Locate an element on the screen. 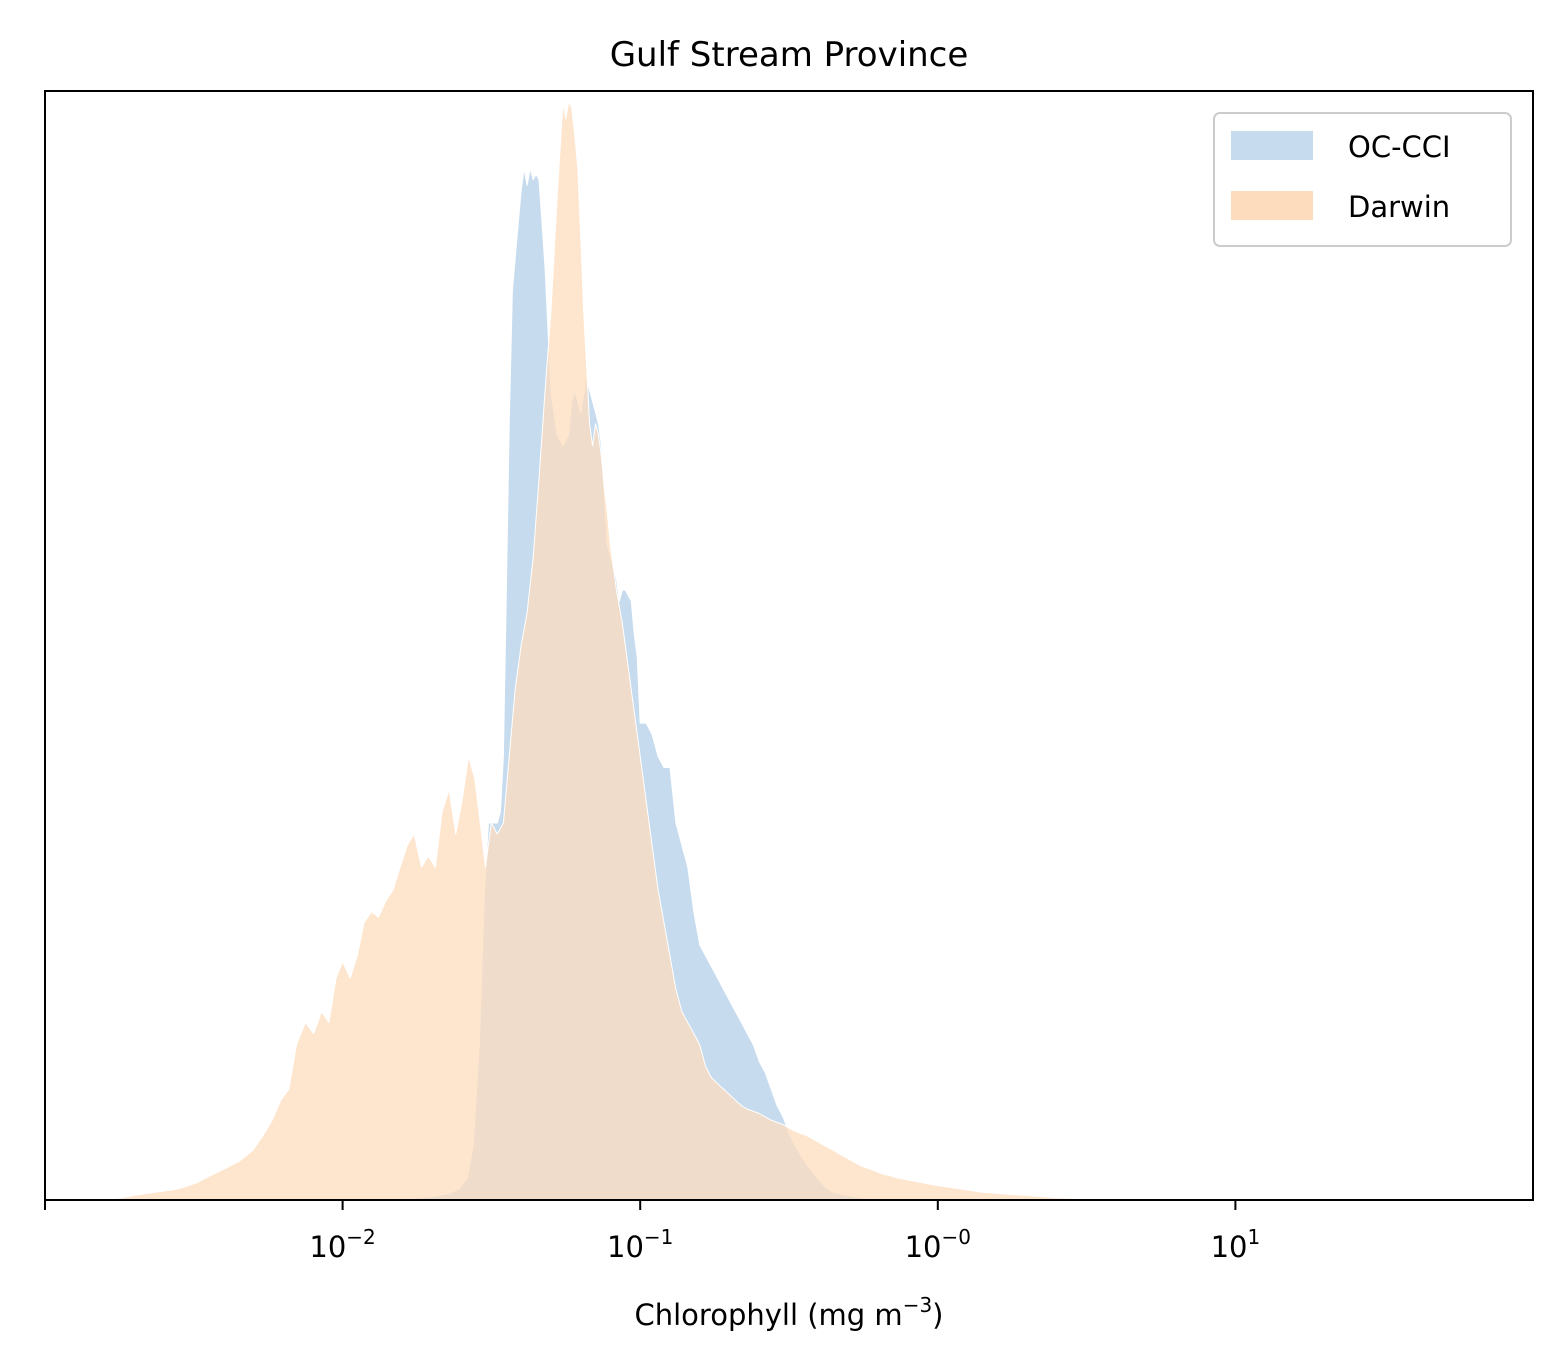 The height and width of the screenshot is (1368, 1562). x-tick-label-exponent: −0 is located at coordinates (956, 1237).